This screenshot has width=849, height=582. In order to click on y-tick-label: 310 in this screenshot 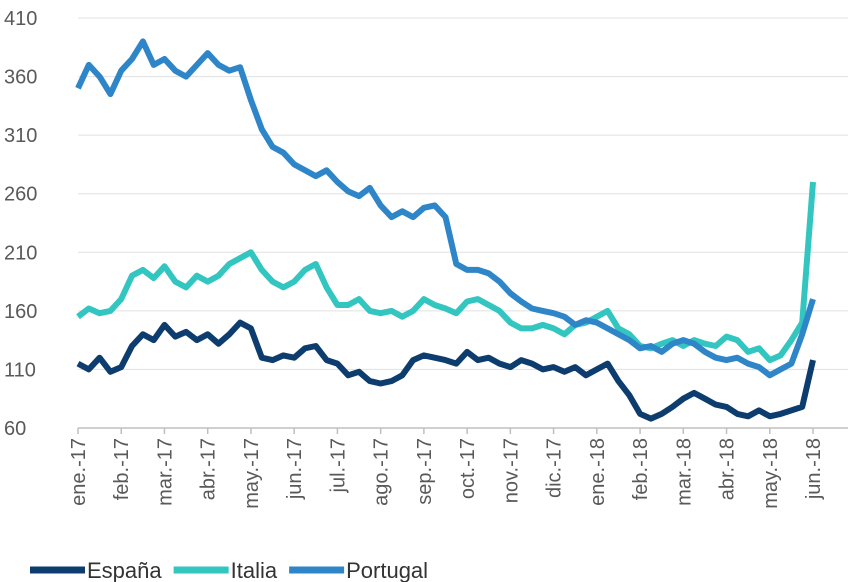, I will do `click(20, 136)`.